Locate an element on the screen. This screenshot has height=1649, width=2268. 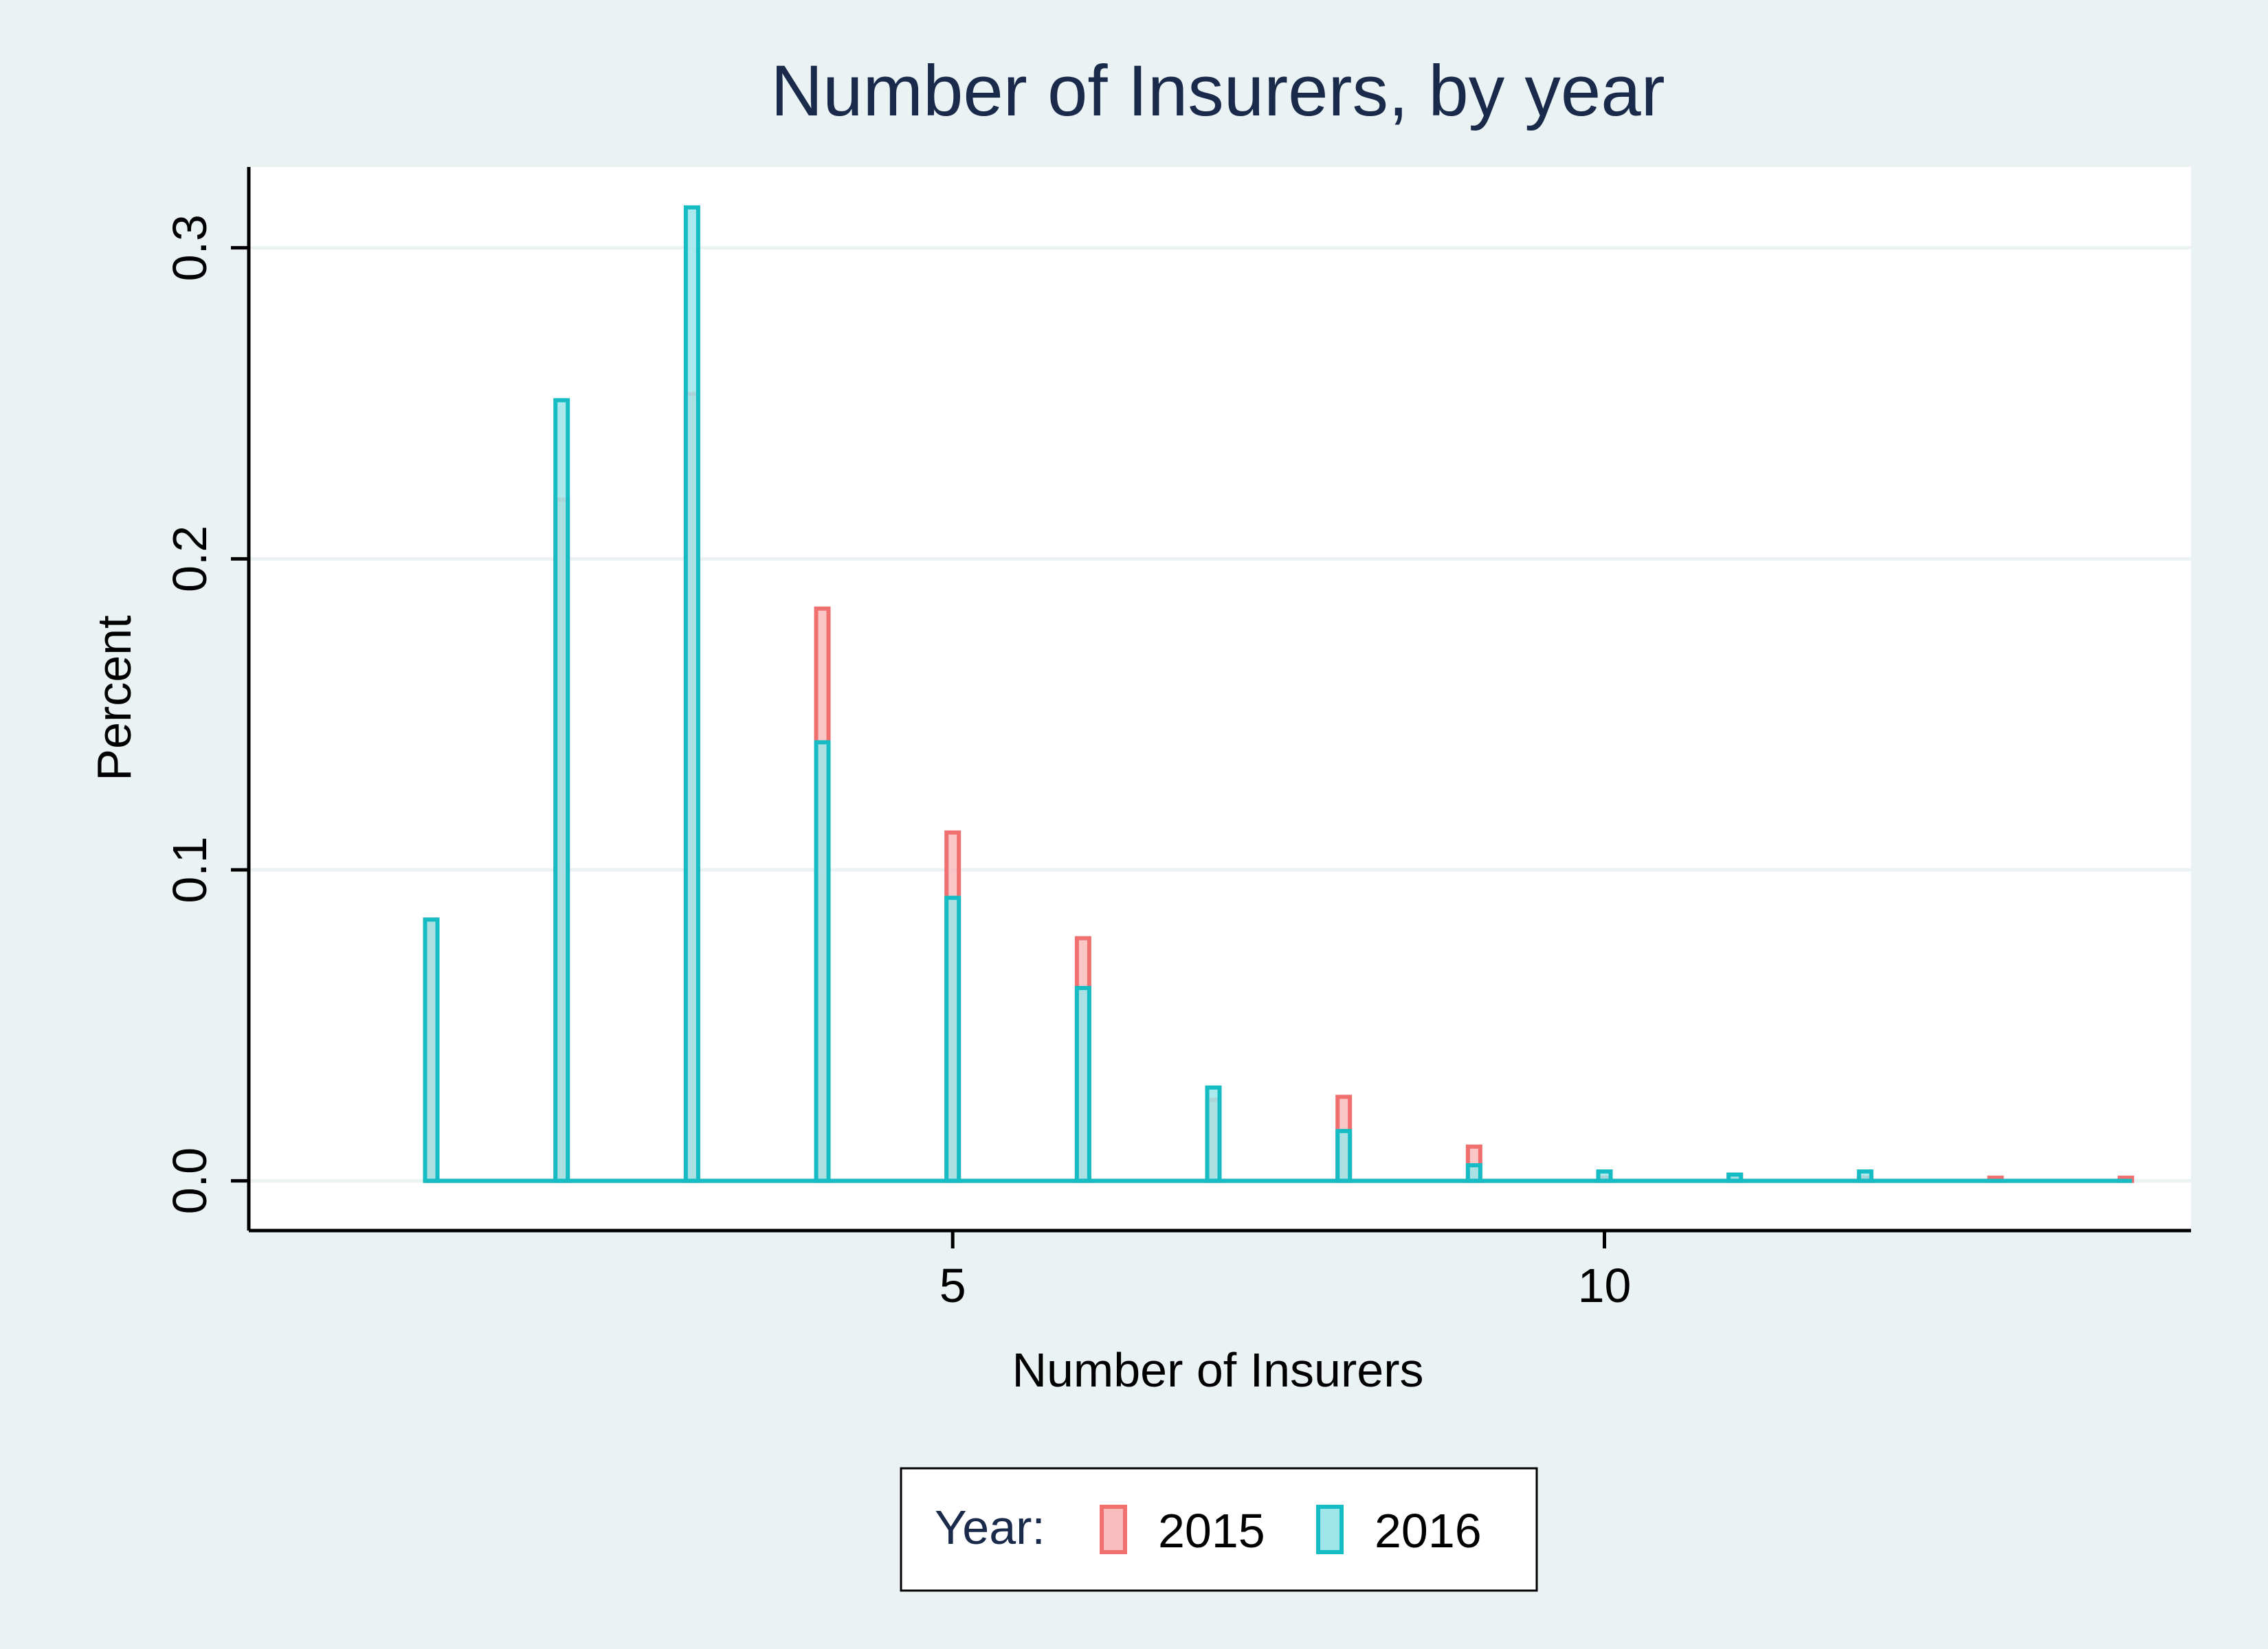
x-tick-label-0: 5 is located at coordinates (953, 1285).